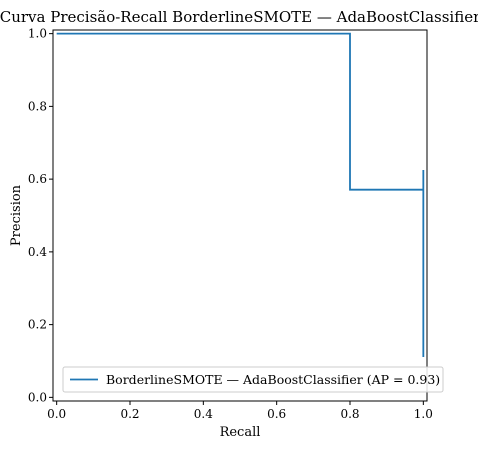 This screenshot has height=449, width=478. What do you see at coordinates (349, 414) in the screenshot?
I see `x-tick-label: 0.8` at bounding box center [349, 414].